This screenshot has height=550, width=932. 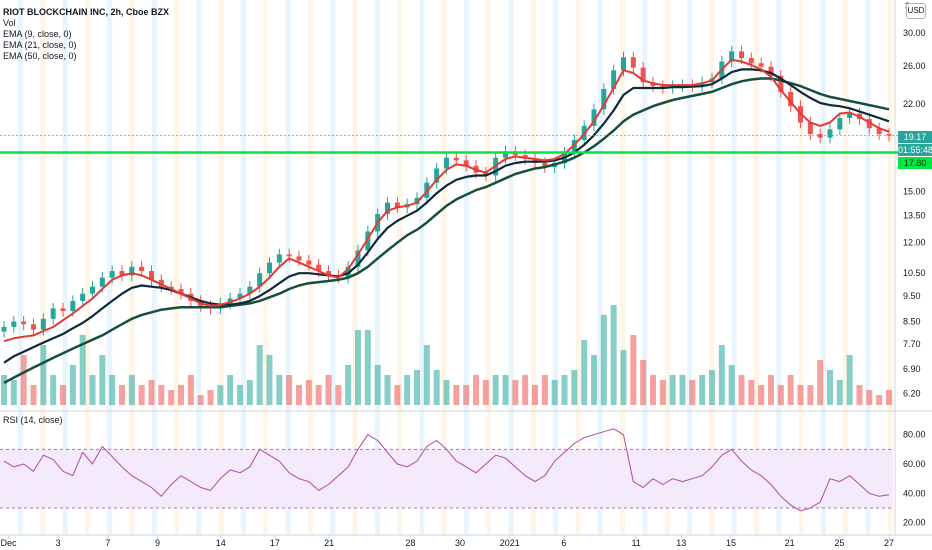 I want to click on countdown-tag: 01:55:48, so click(x=915, y=150).